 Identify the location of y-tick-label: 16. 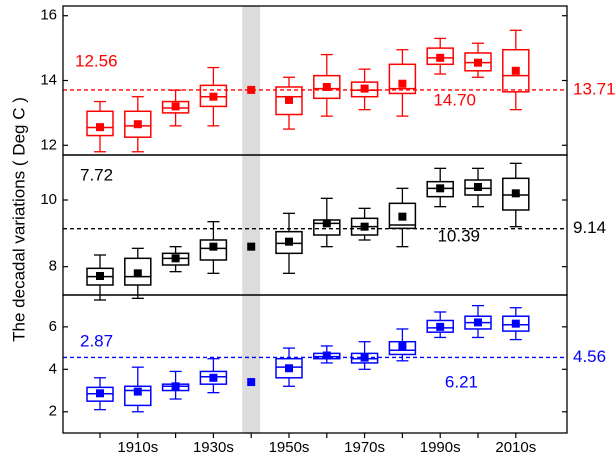
(48, 15).